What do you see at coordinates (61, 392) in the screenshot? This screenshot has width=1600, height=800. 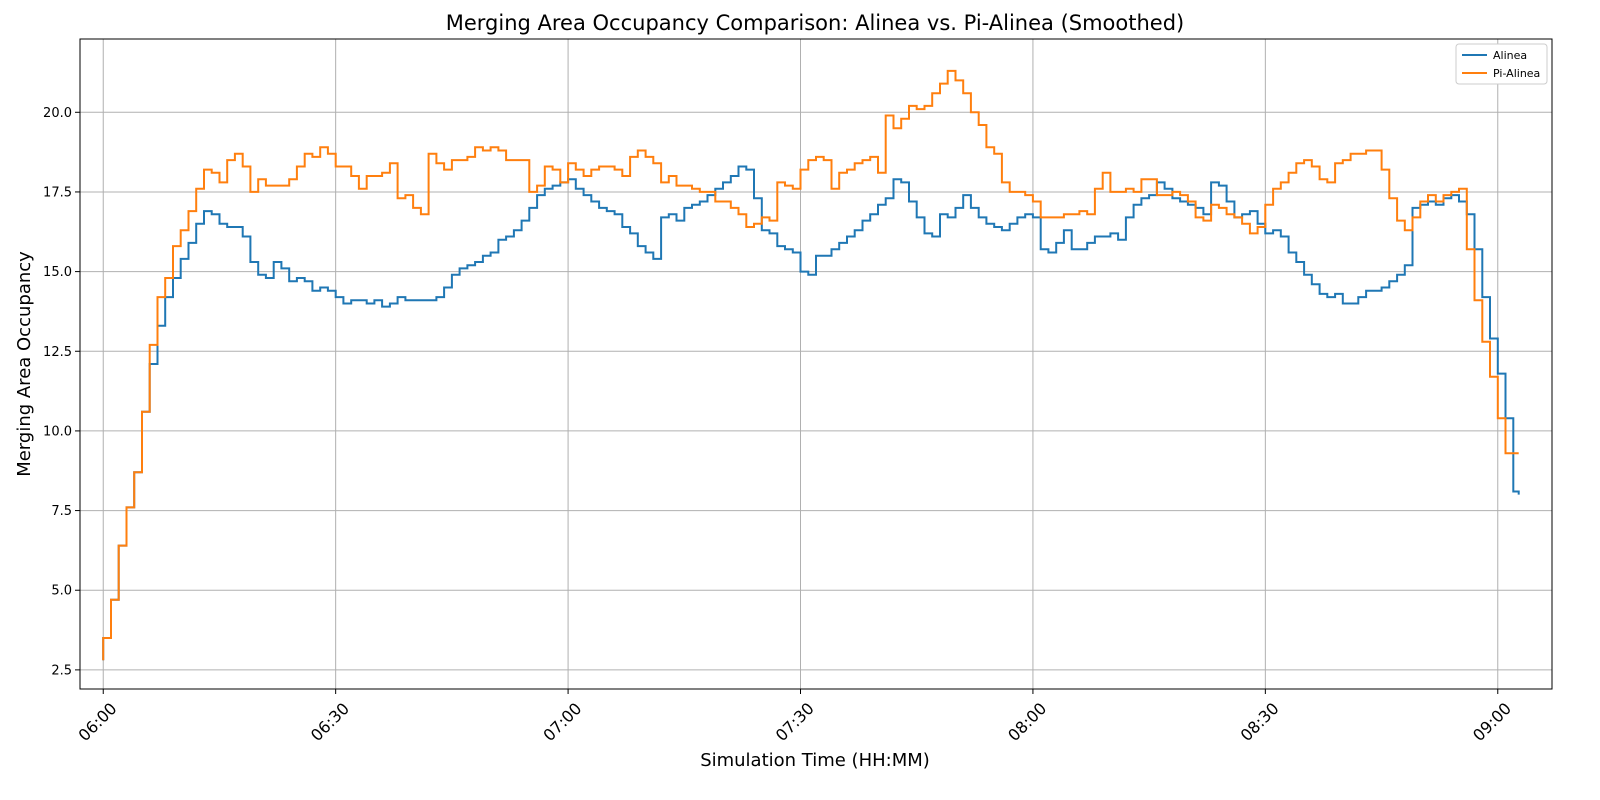 I see `y-axis: 2.5 5.0 7.5 10.0 12.5 15.0 17.5 20.0` at bounding box center [61, 392].